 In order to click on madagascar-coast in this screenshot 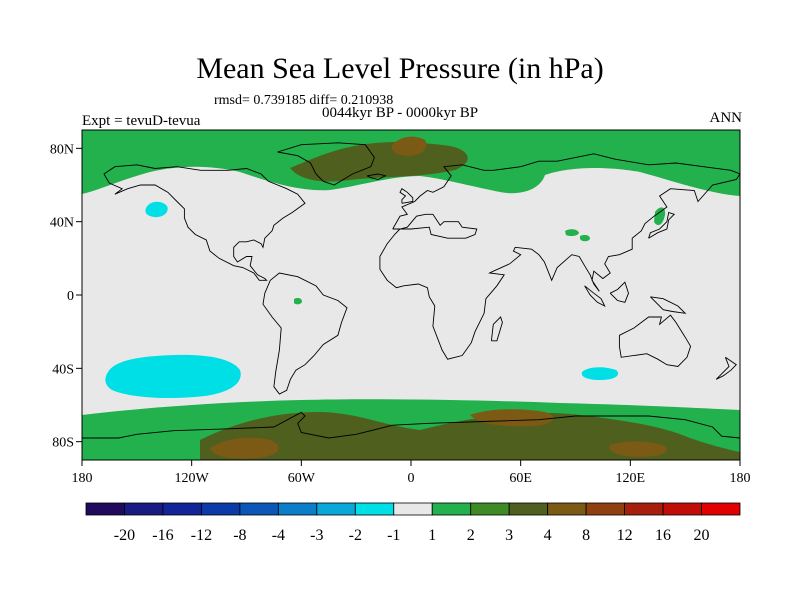, I will do `click(496, 329)`.